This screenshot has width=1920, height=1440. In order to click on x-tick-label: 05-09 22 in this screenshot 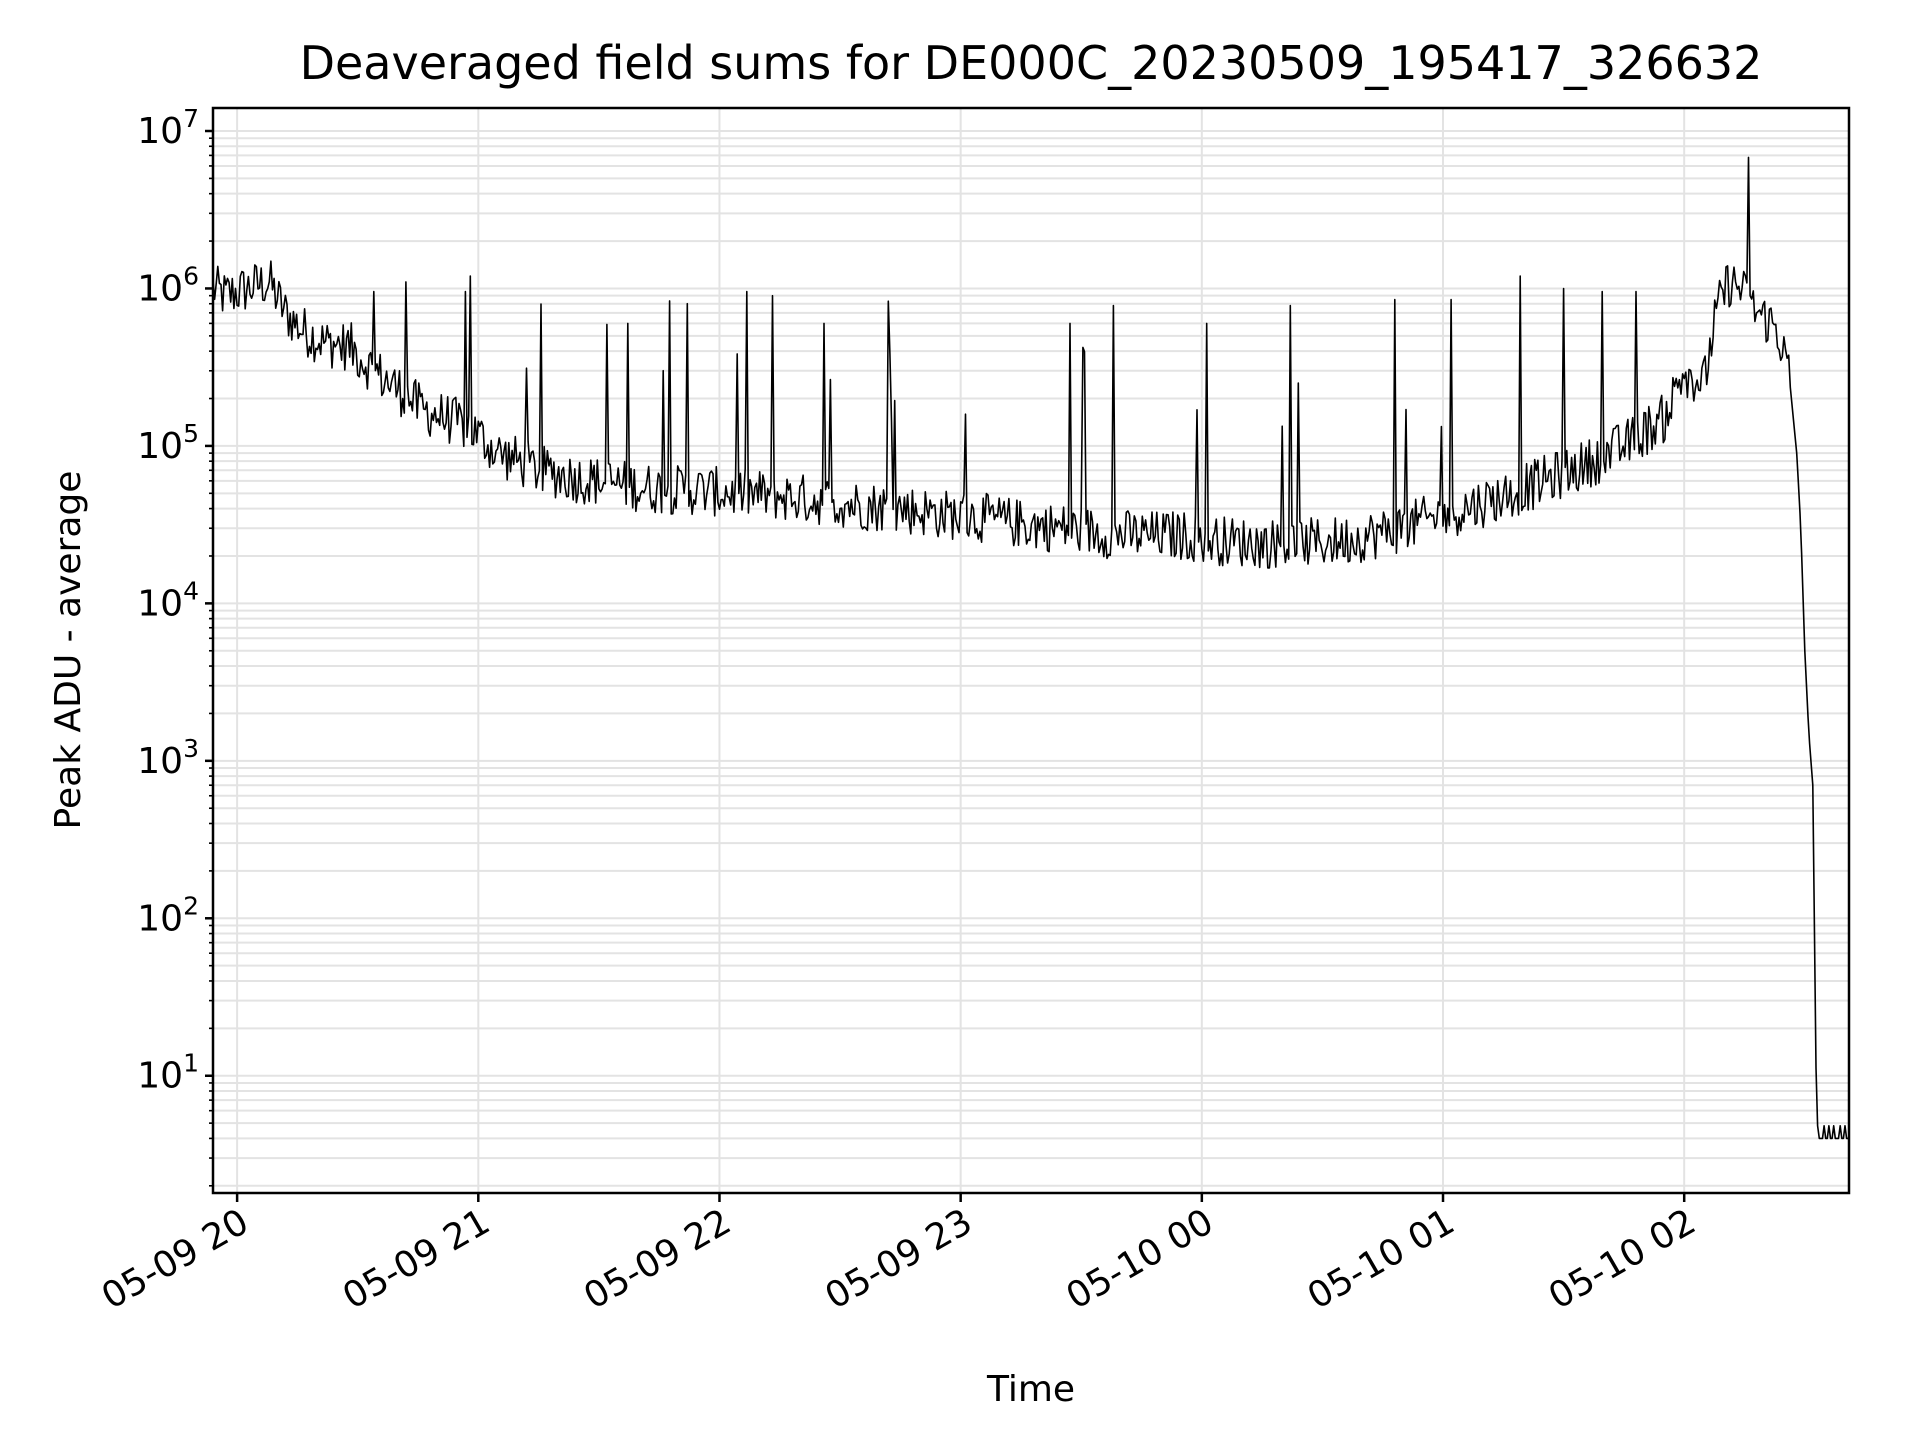, I will do `click(657, 1259)`.